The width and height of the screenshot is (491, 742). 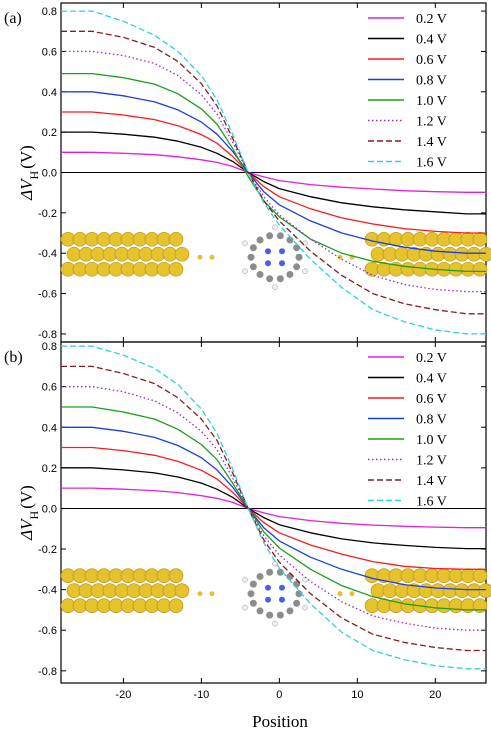 What do you see at coordinates (279, 695) in the screenshot?
I see `x-tick-label: 0` at bounding box center [279, 695].